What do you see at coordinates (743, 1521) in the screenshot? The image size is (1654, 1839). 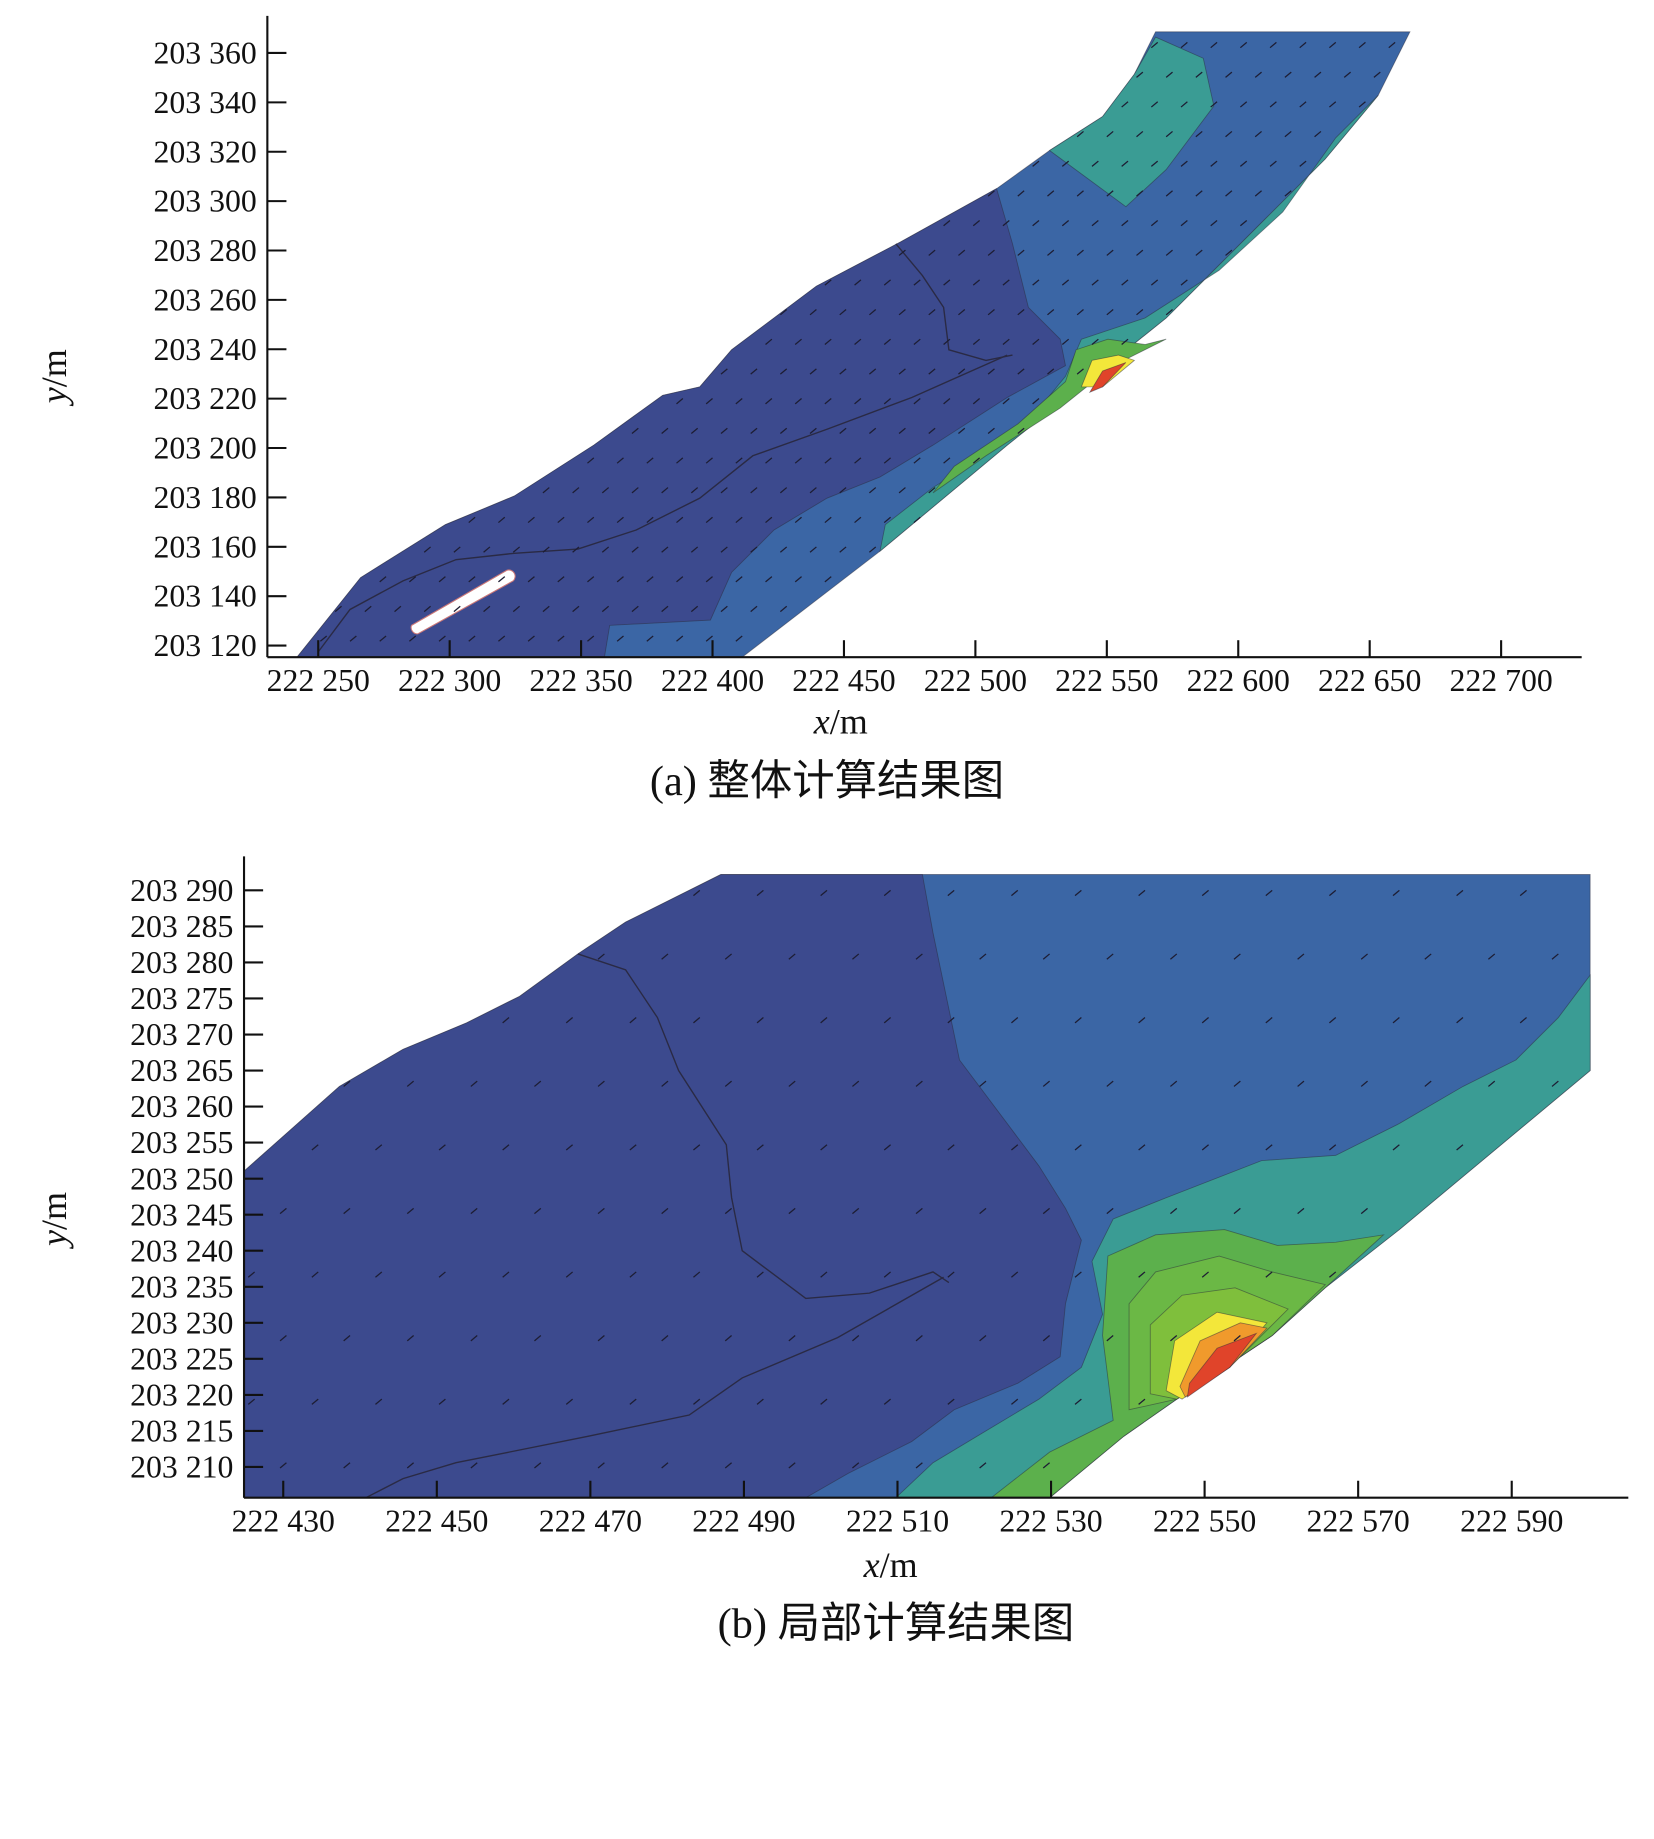 I see `x-tick-label: 222 490` at bounding box center [743, 1521].